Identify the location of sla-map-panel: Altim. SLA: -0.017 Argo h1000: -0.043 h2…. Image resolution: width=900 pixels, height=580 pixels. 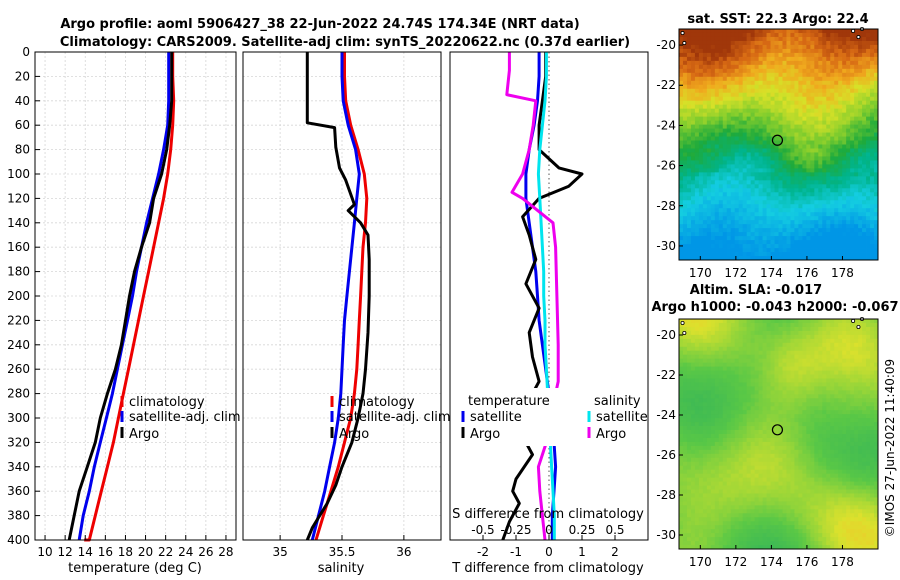
(774, 426).